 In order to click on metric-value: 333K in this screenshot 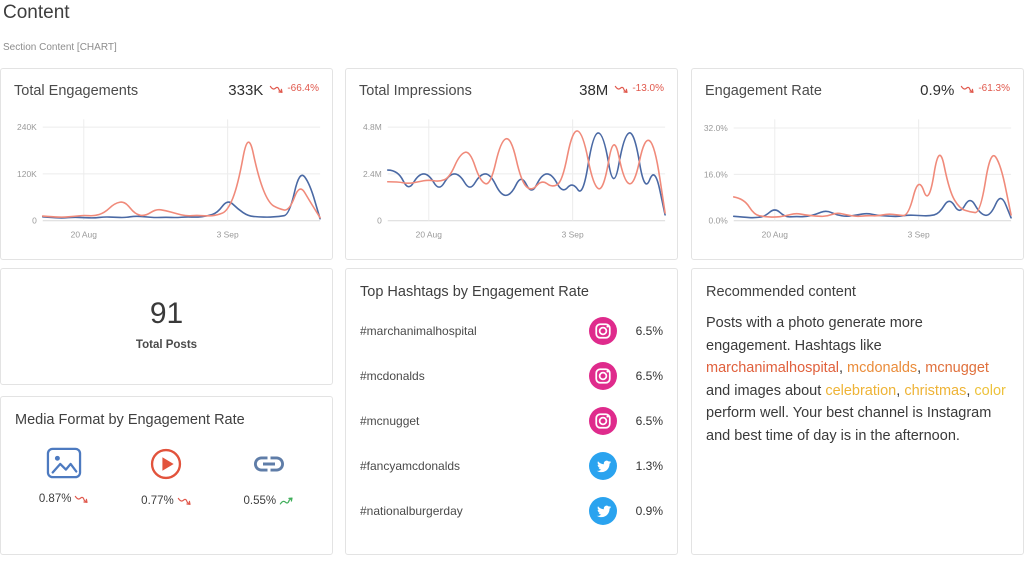, I will do `click(246, 90)`.